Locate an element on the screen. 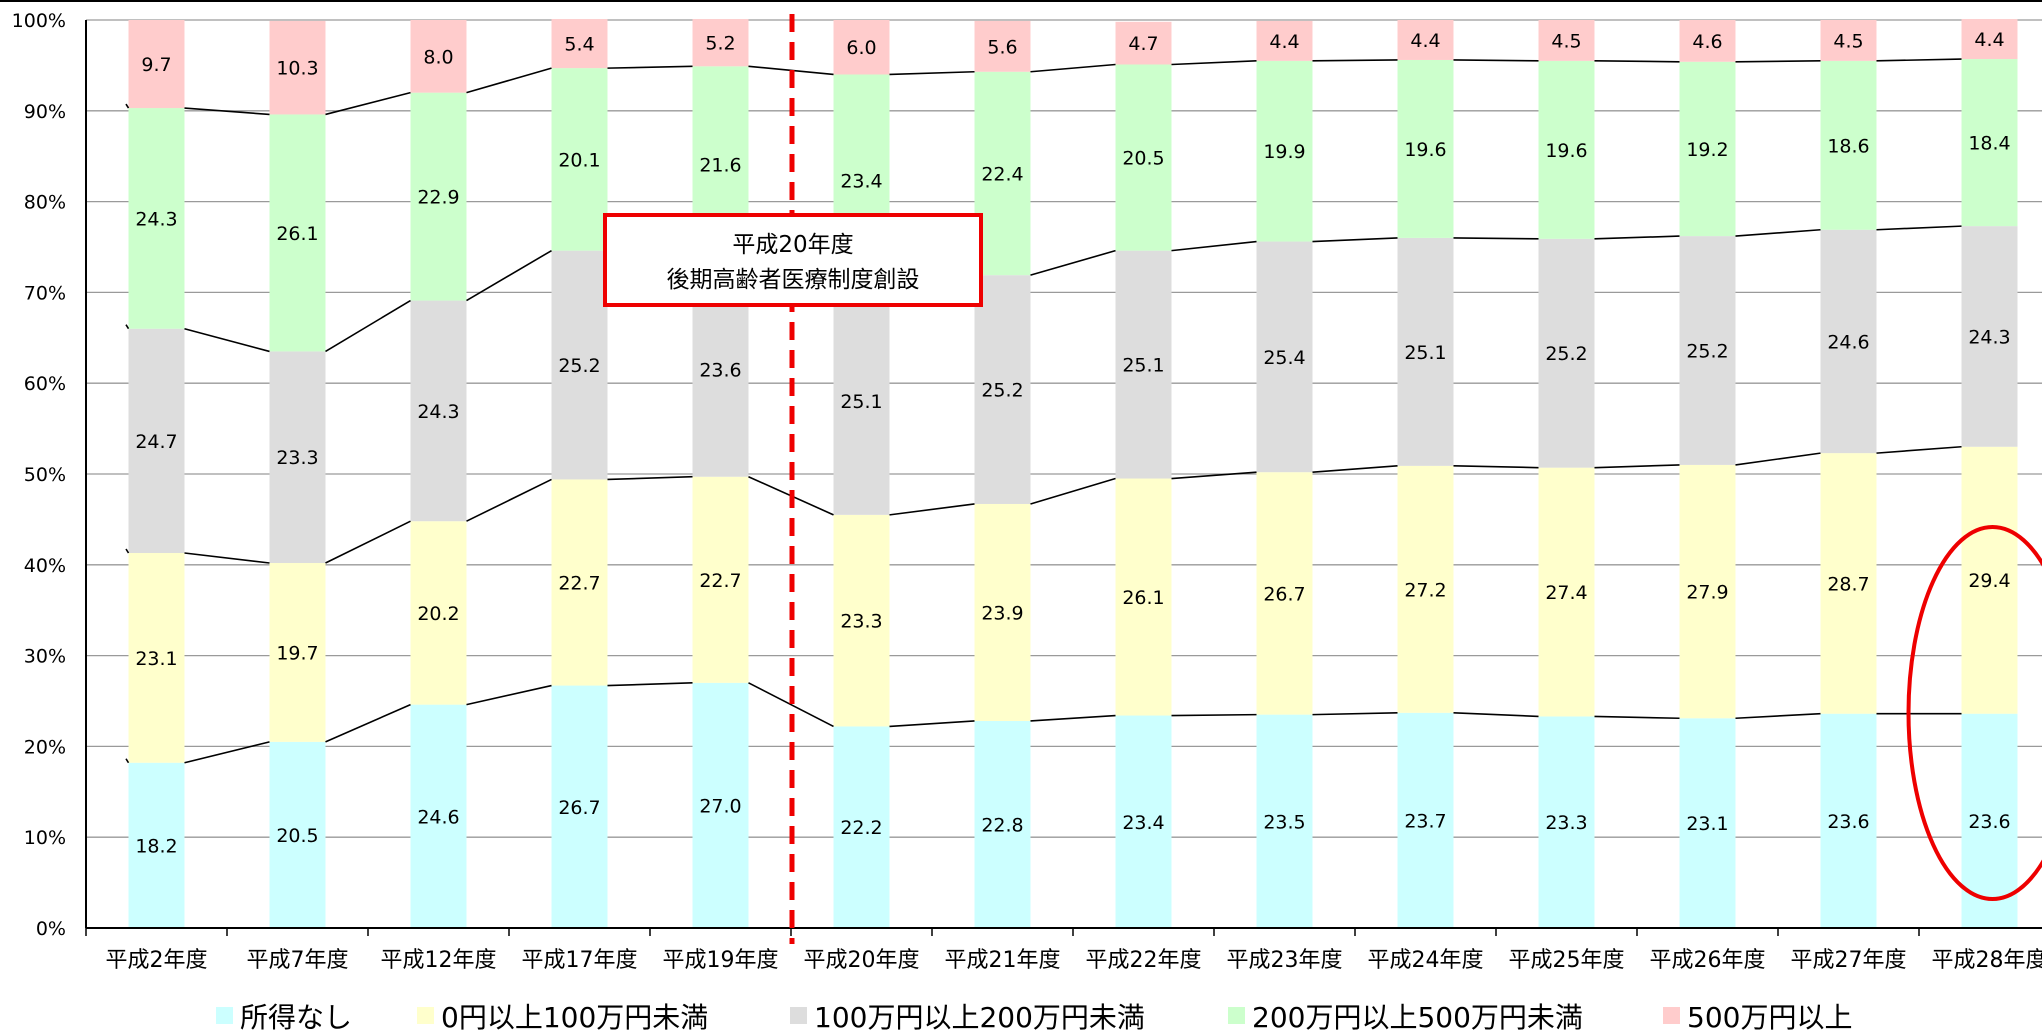  y-axis-ticks: 0% 10% 20% 30% 40% 50% 60% 70% 80% 90% 100% is located at coordinates (39, 475).